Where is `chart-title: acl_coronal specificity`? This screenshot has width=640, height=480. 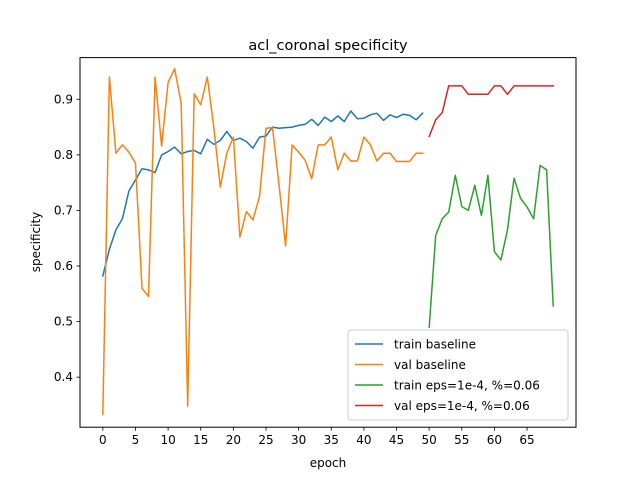 chart-title: acl_coronal specificity is located at coordinates (328, 46).